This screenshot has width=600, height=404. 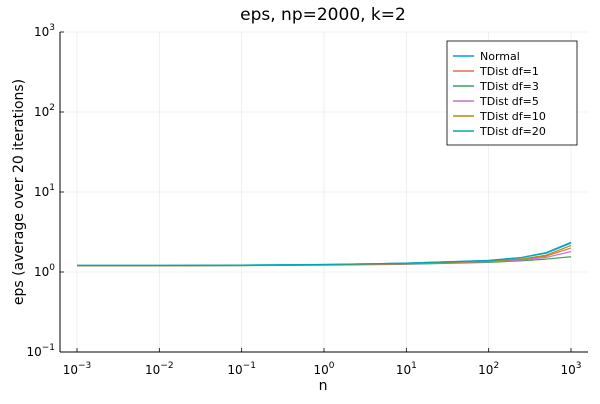 What do you see at coordinates (249, 366) in the screenshot?
I see `x-tick-exponent: −1` at bounding box center [249, 366].